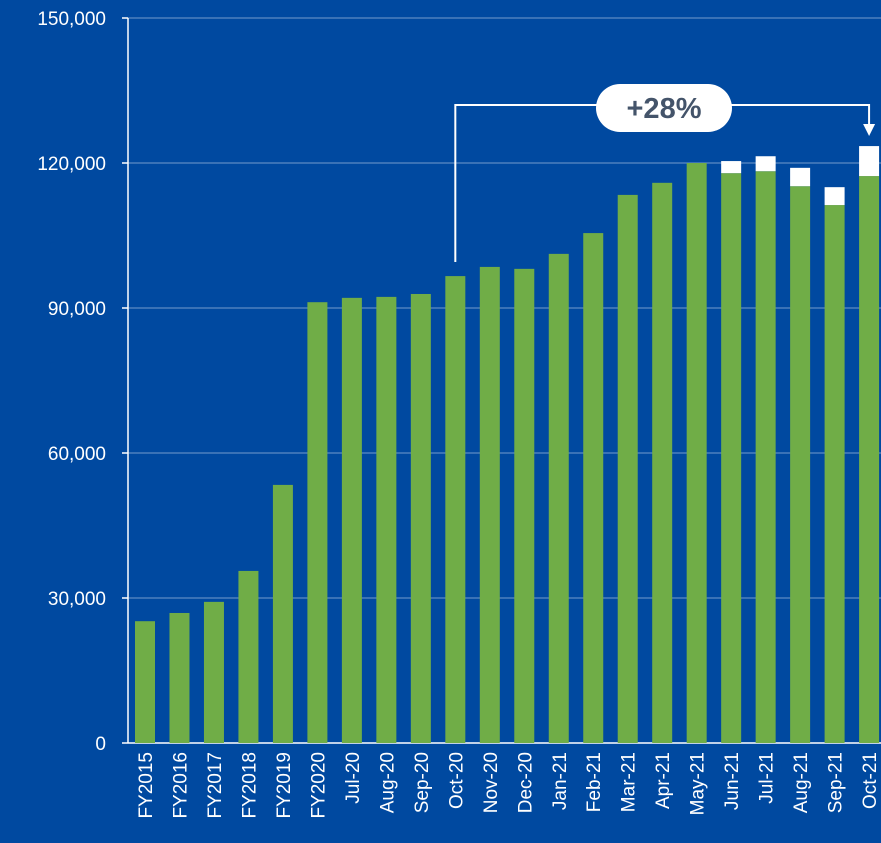  What do you see at coordinates (249, 785) in the screenshot?
I see `x-tick-label: FY2018` at bounding box center [249, 785].